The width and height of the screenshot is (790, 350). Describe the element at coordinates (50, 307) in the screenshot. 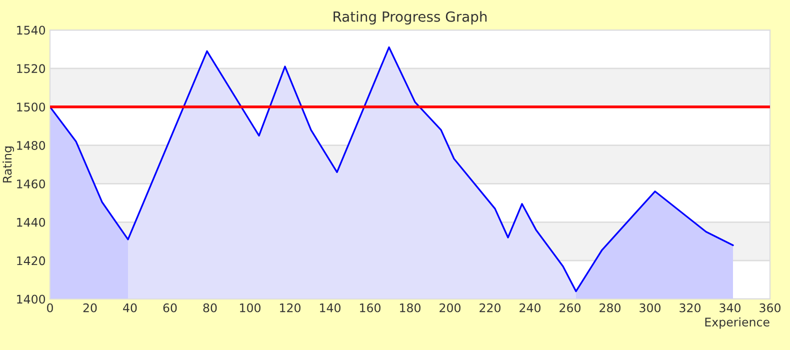

I see `x-tick-label: 0` at that location.